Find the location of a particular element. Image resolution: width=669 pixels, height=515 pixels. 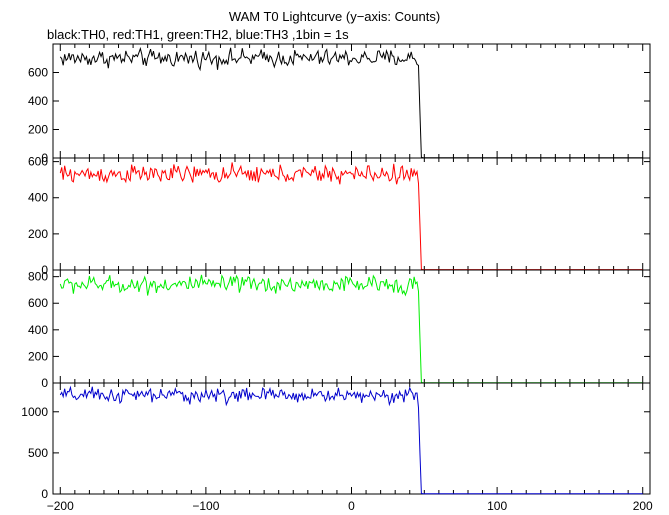

panel-2-ytick-label-1: 200 is located at coordinates (38, 356).